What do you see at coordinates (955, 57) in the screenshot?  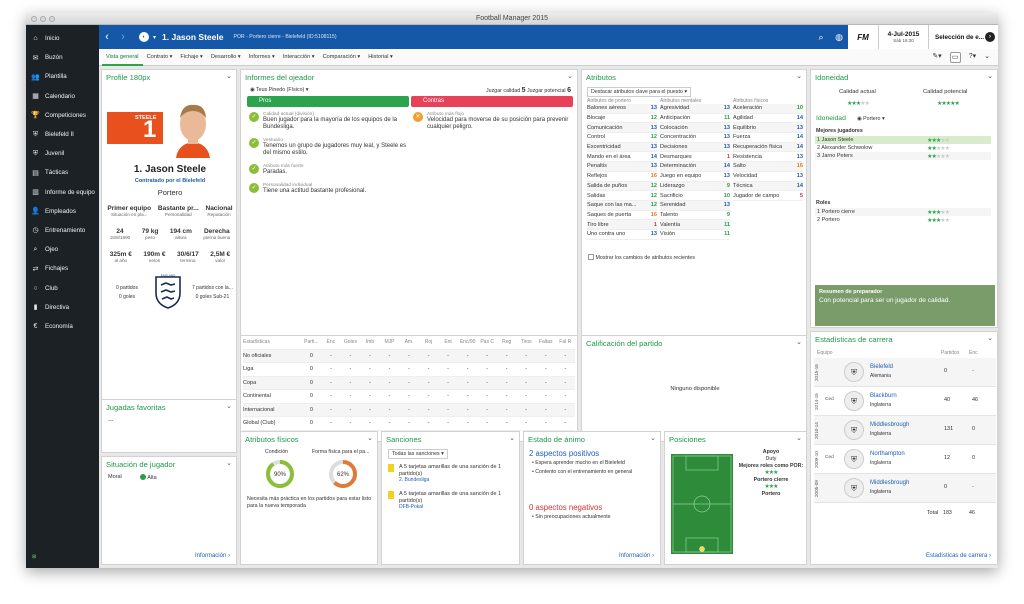 I see `view-toggle-icon: ▭` at bounding box center [955, 57].